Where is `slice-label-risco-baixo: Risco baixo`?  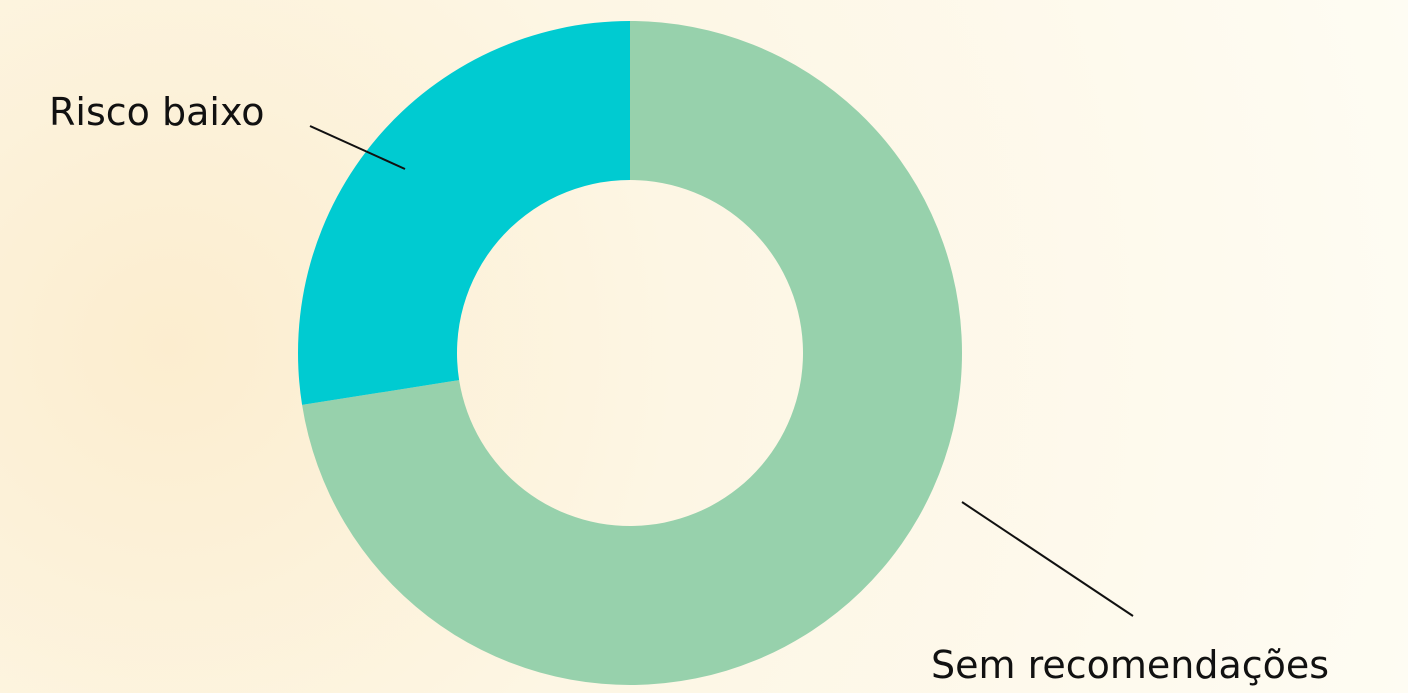 slice-label-risco-baixo: Risco baixo is located at coordinates (157, 112).